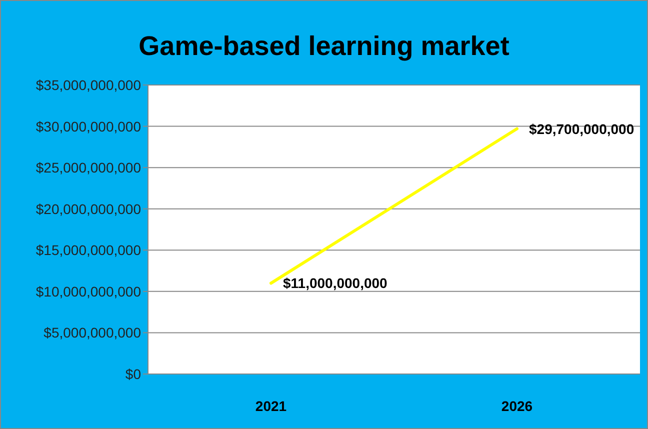 This screenshot has height=429, width=648. I want to click on x-tick-label: 2026, so click(517, 406).